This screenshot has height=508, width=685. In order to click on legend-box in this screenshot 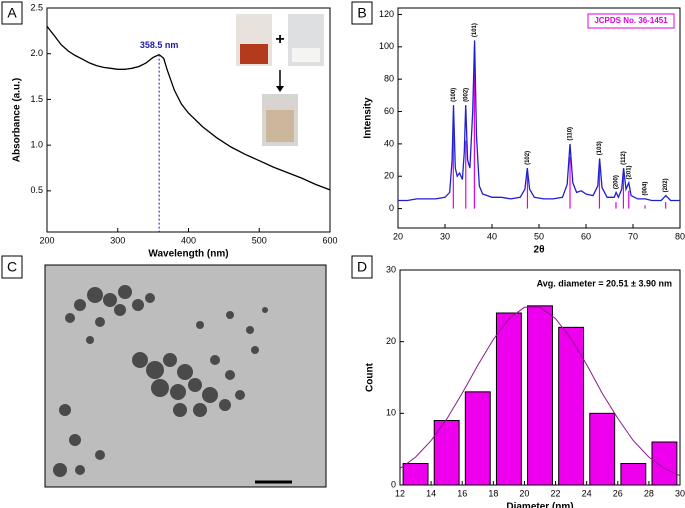, I will do `click(631, 21)`.